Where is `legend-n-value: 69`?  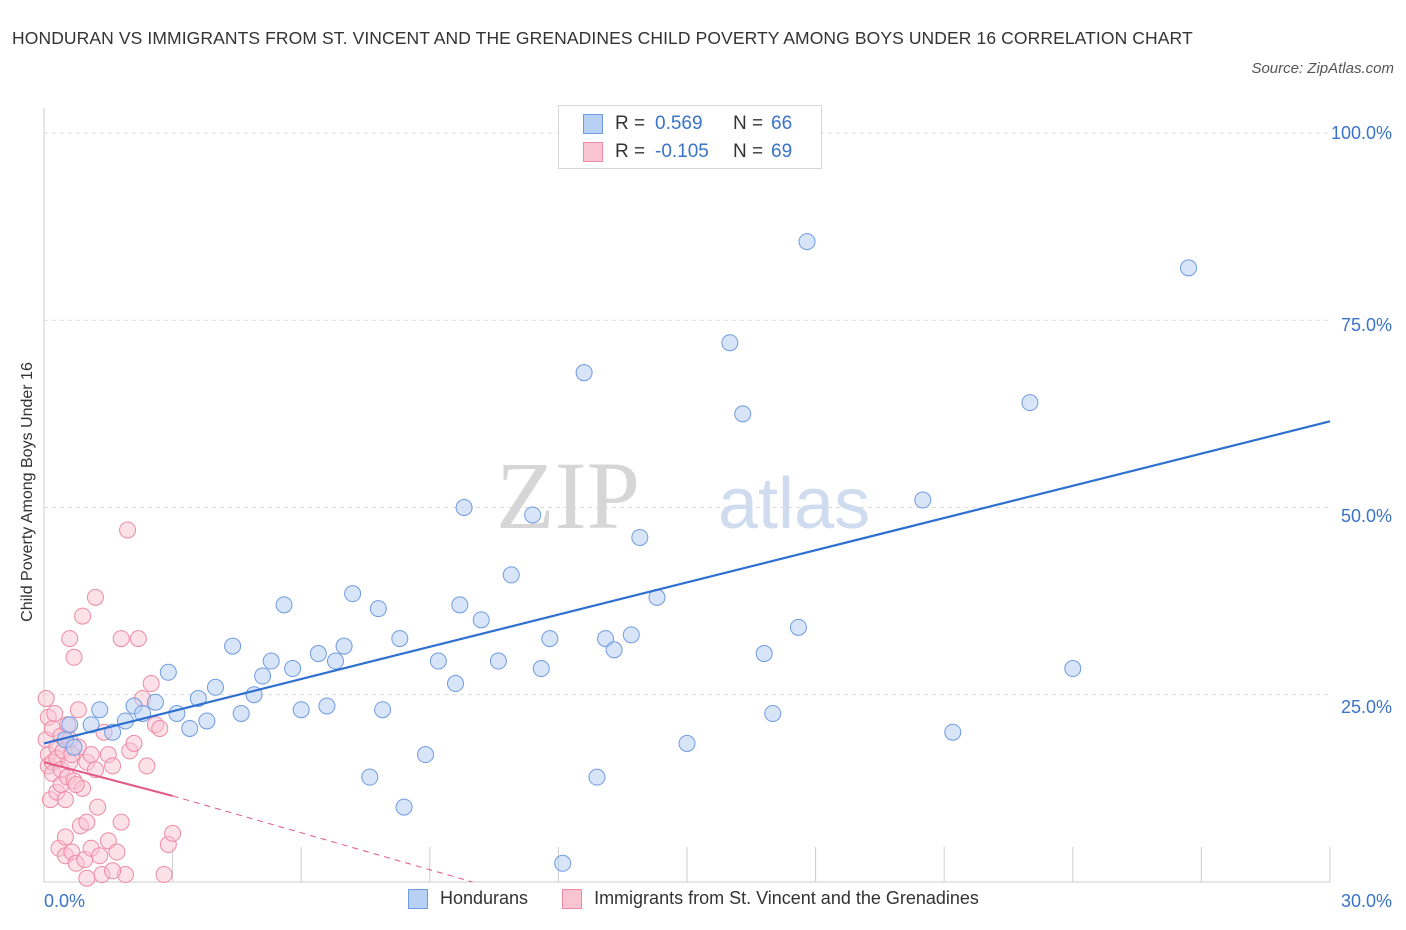 legend-n-value: 69 is located at coordinates (782, 151).